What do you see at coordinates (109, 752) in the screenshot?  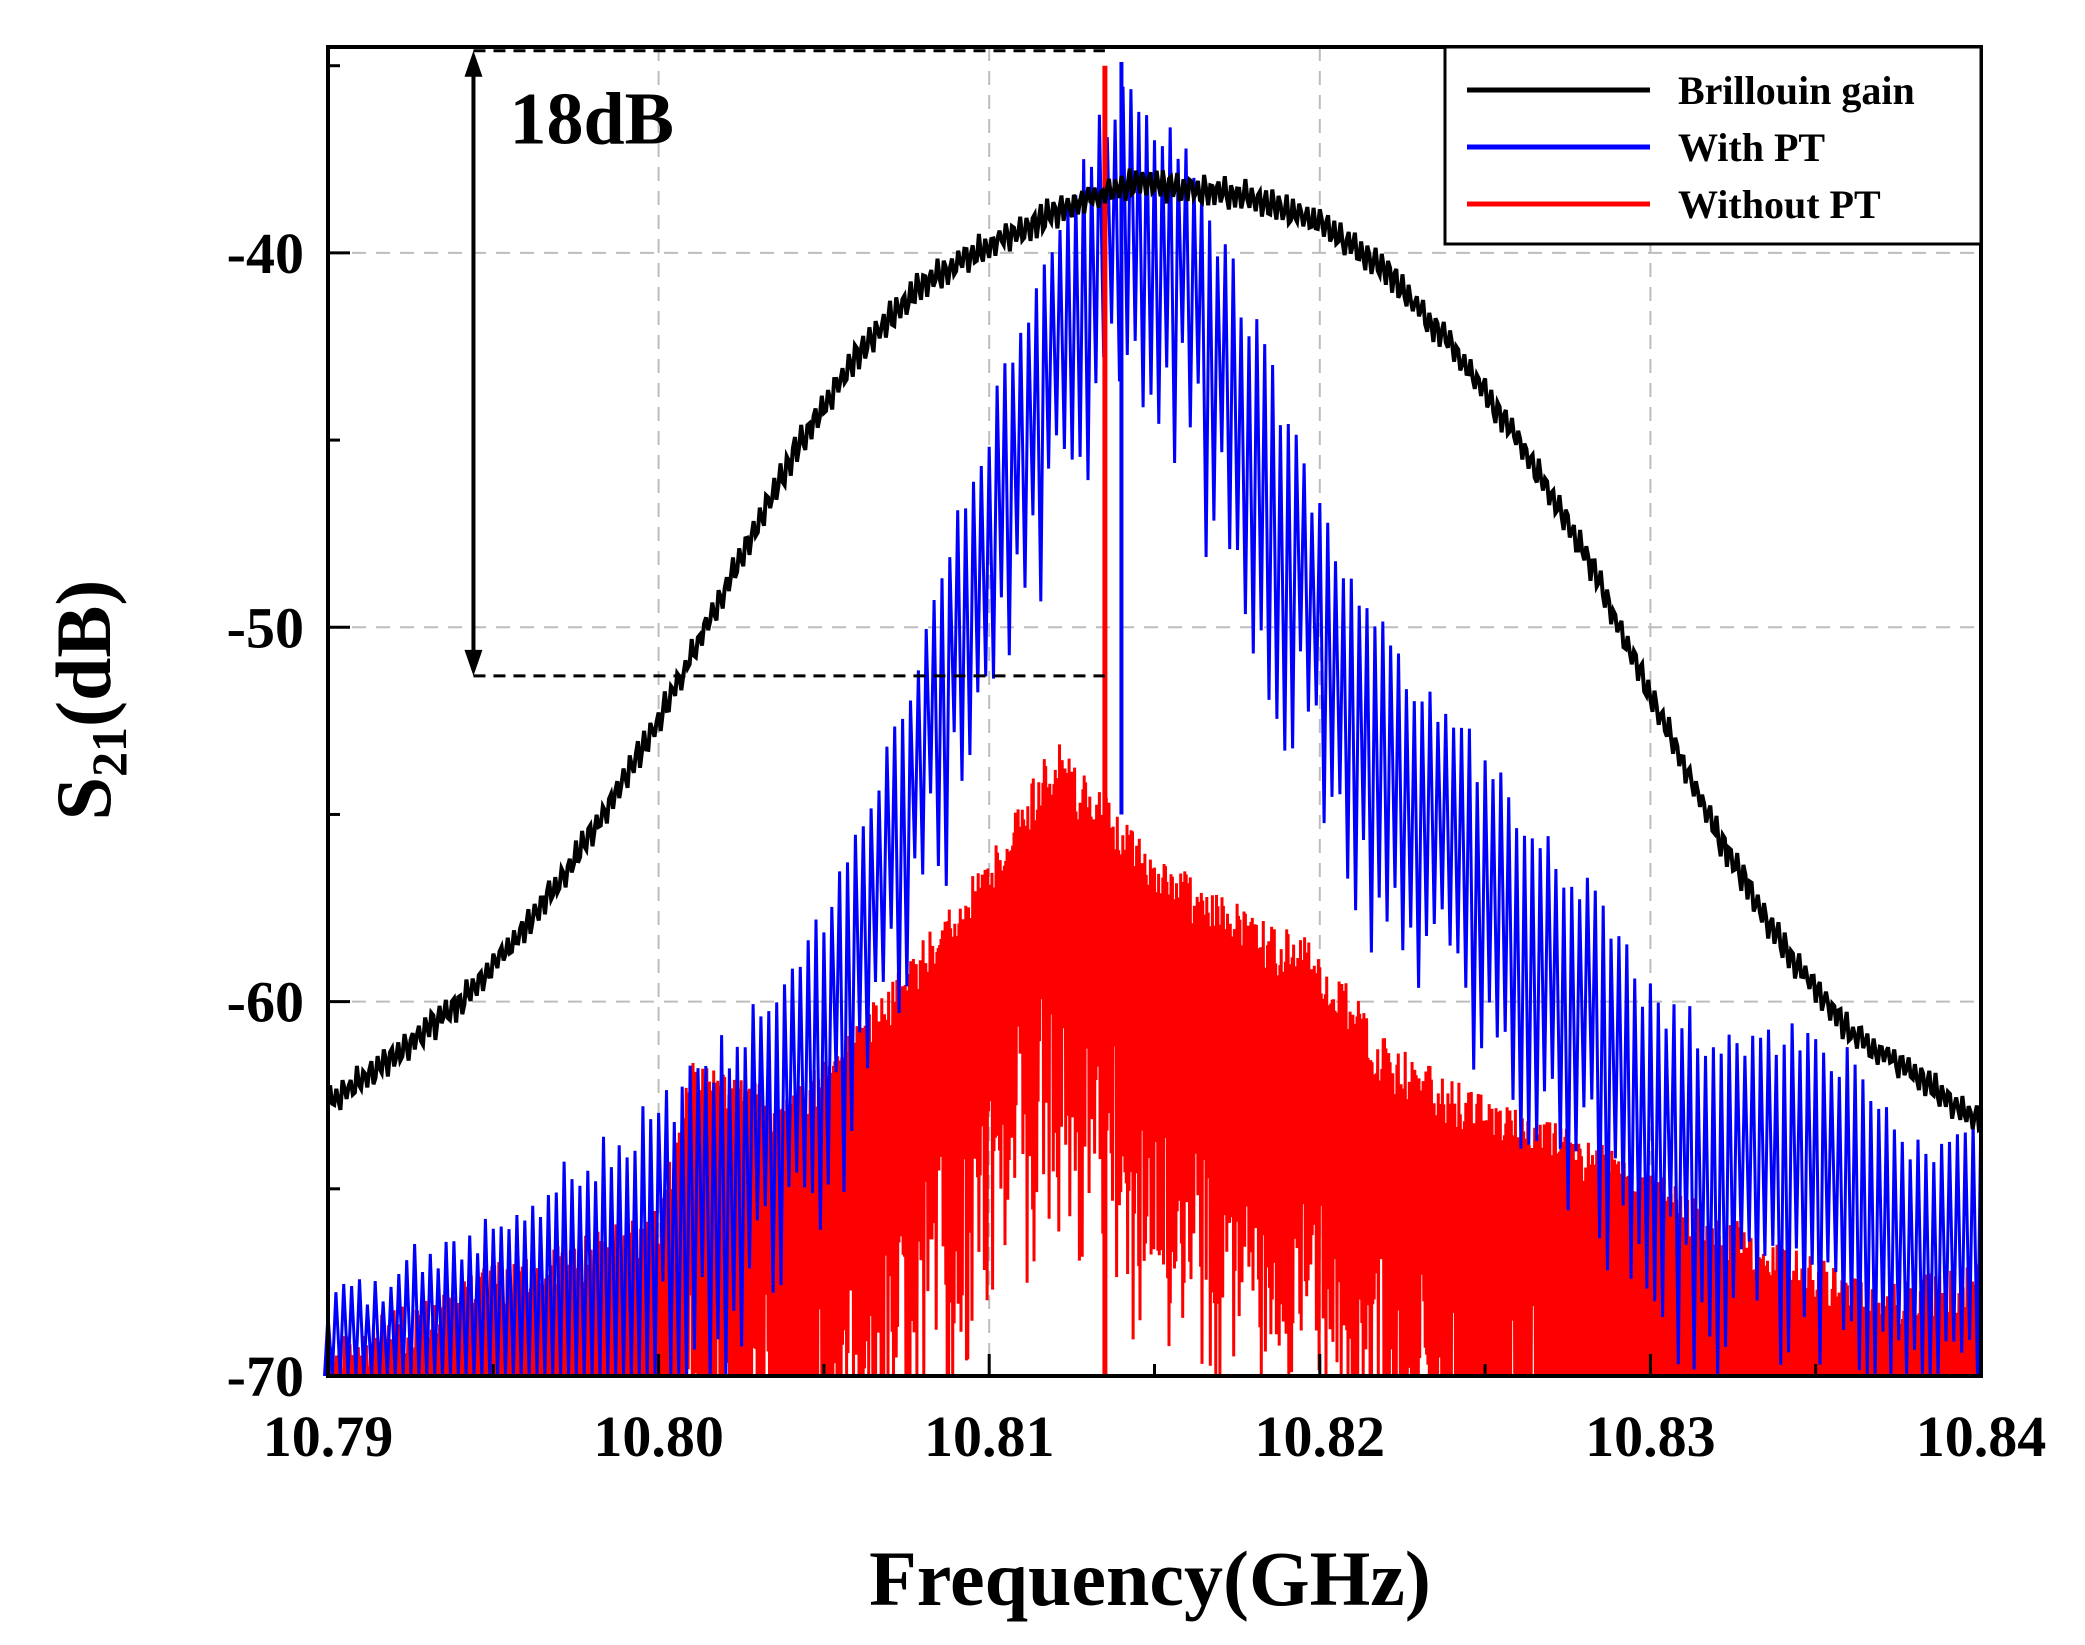 I see `y-axis-title-subscript: 21` at bounding box center [109, 752].